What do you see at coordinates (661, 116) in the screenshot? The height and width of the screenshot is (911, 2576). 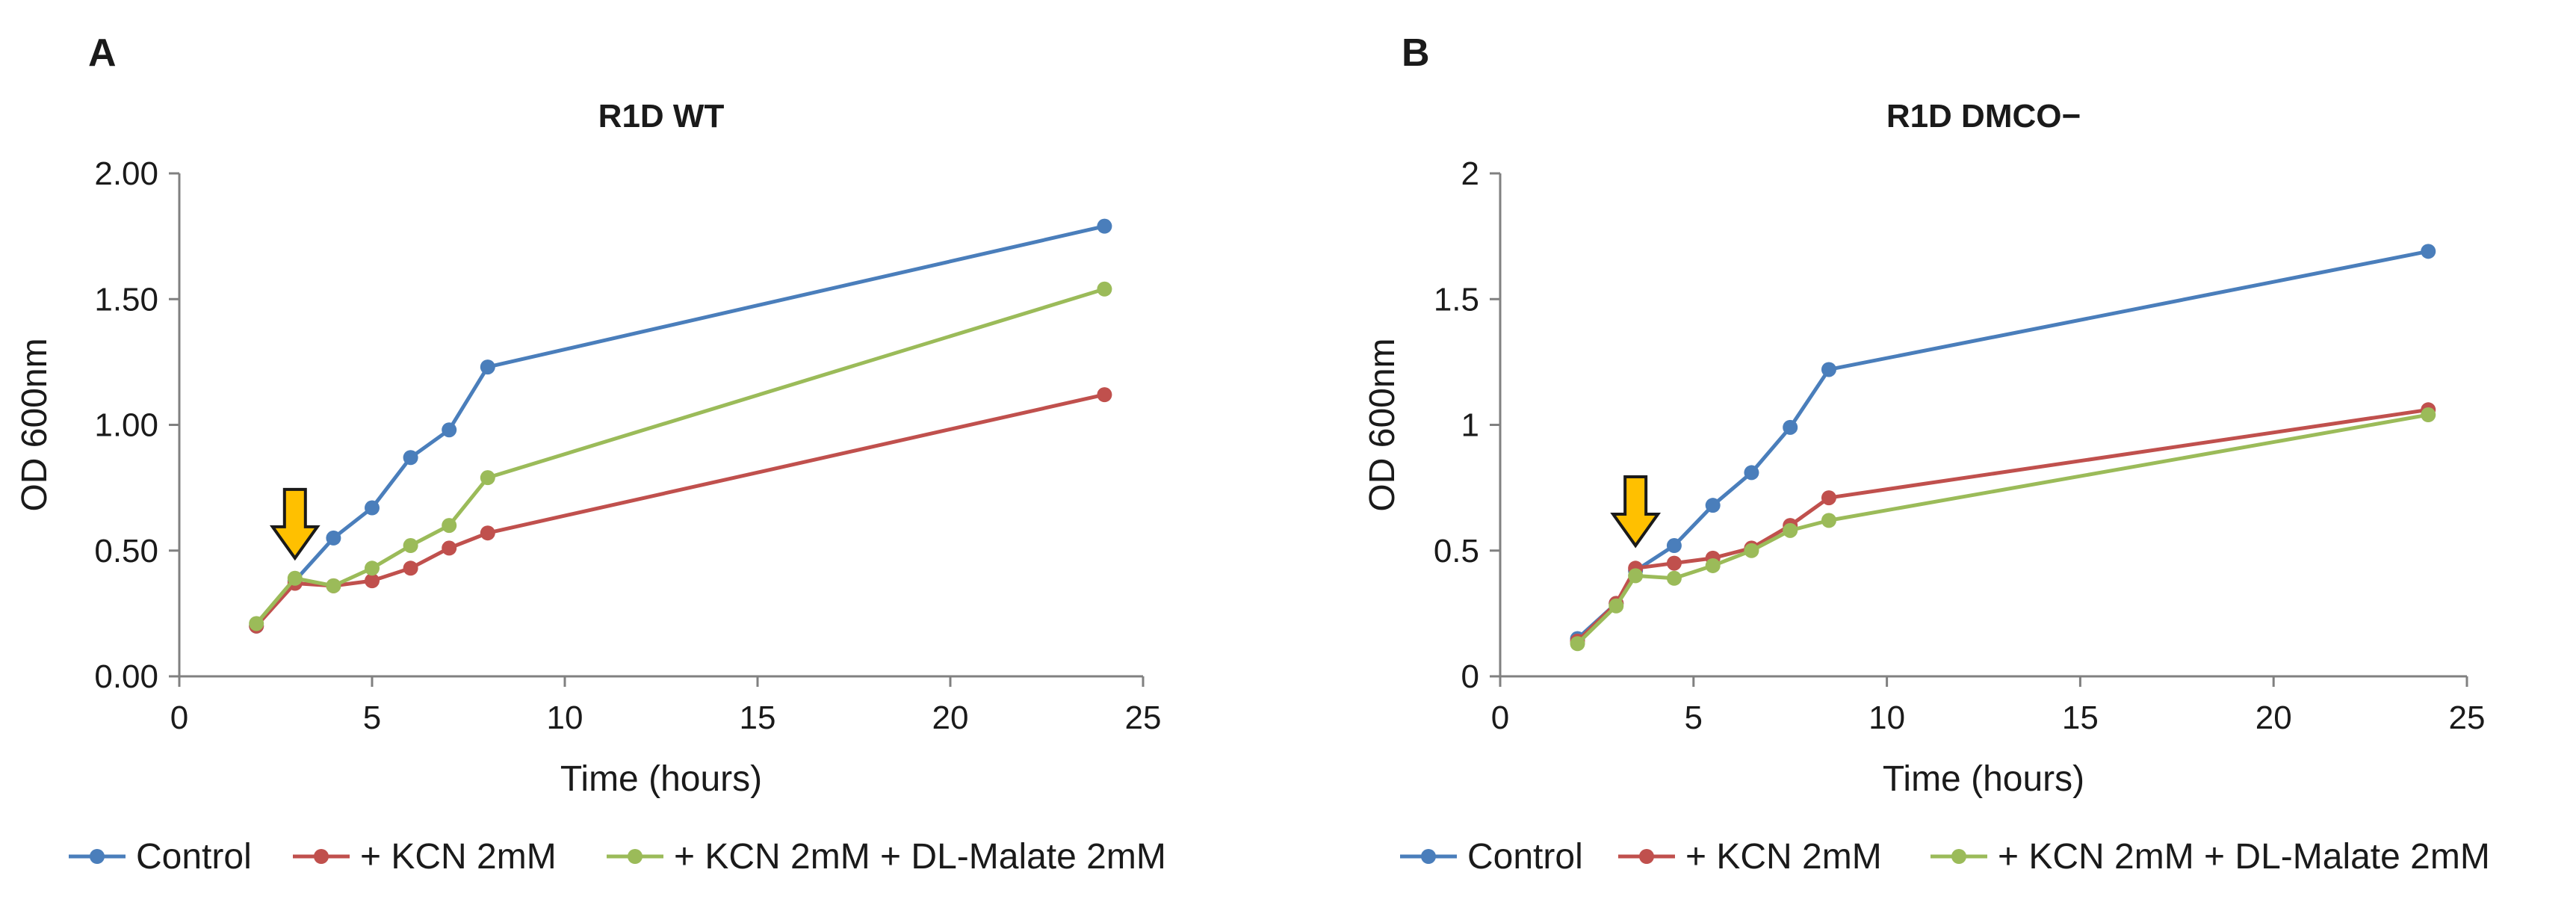 I see `chart-title: R1D WT` at bounding box center [661, 116].